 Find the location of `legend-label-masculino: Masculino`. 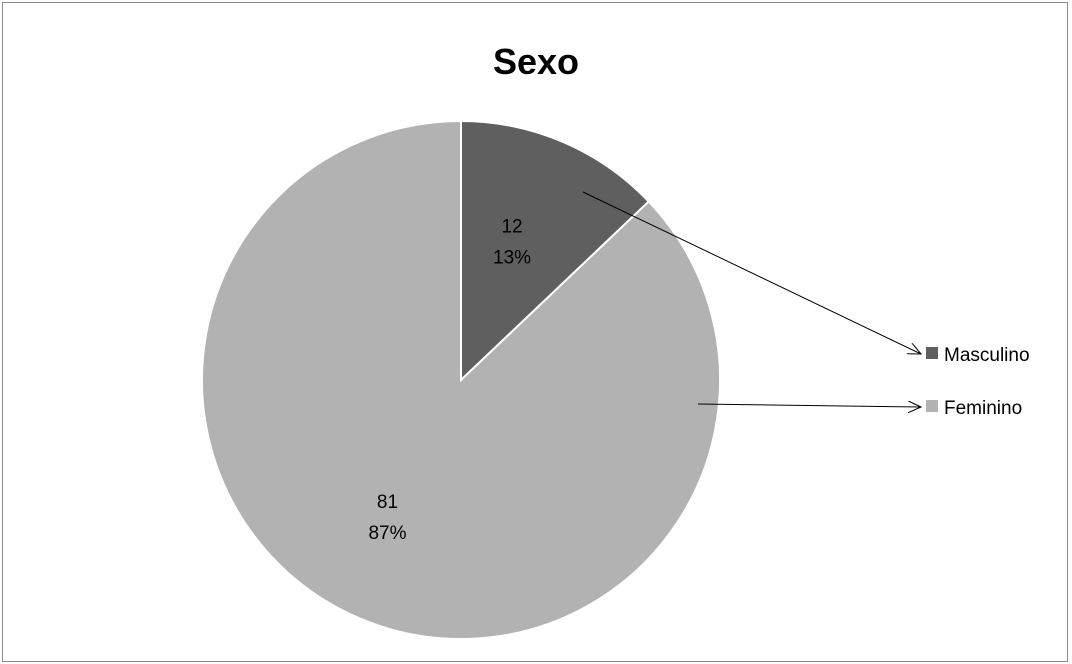

legend-label-masculino: Masculino is located at coordinates (987, 355).